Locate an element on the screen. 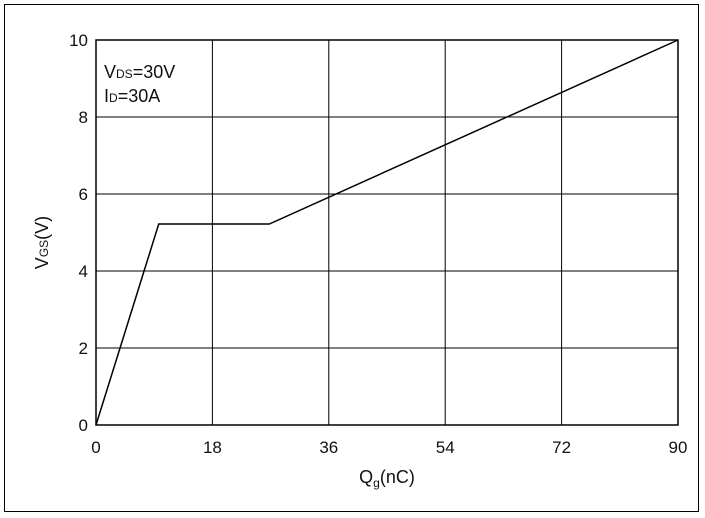  x-tick-label: 72 is located at coordinates (561, 447).